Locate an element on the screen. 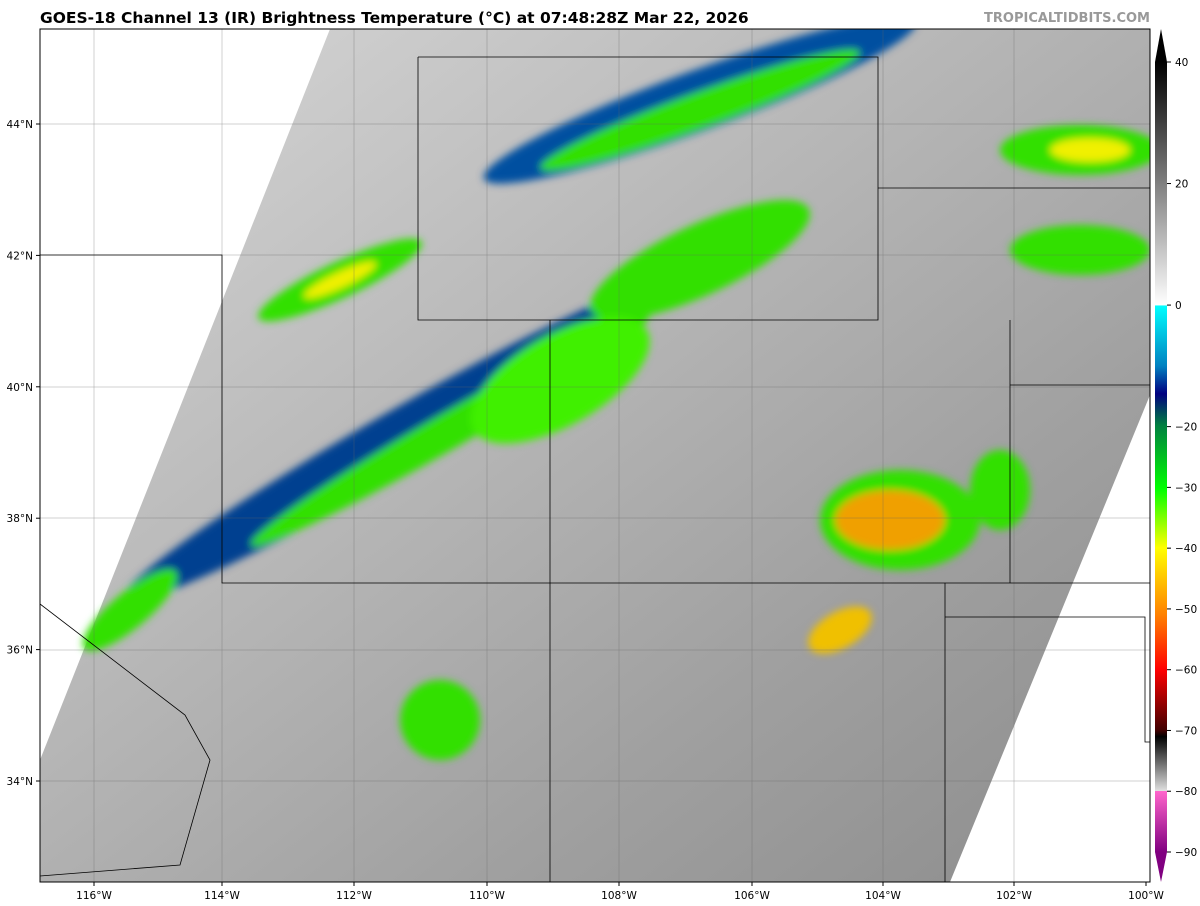  colorbar-tick-label: −60 is located at coordinates (1186, 671).